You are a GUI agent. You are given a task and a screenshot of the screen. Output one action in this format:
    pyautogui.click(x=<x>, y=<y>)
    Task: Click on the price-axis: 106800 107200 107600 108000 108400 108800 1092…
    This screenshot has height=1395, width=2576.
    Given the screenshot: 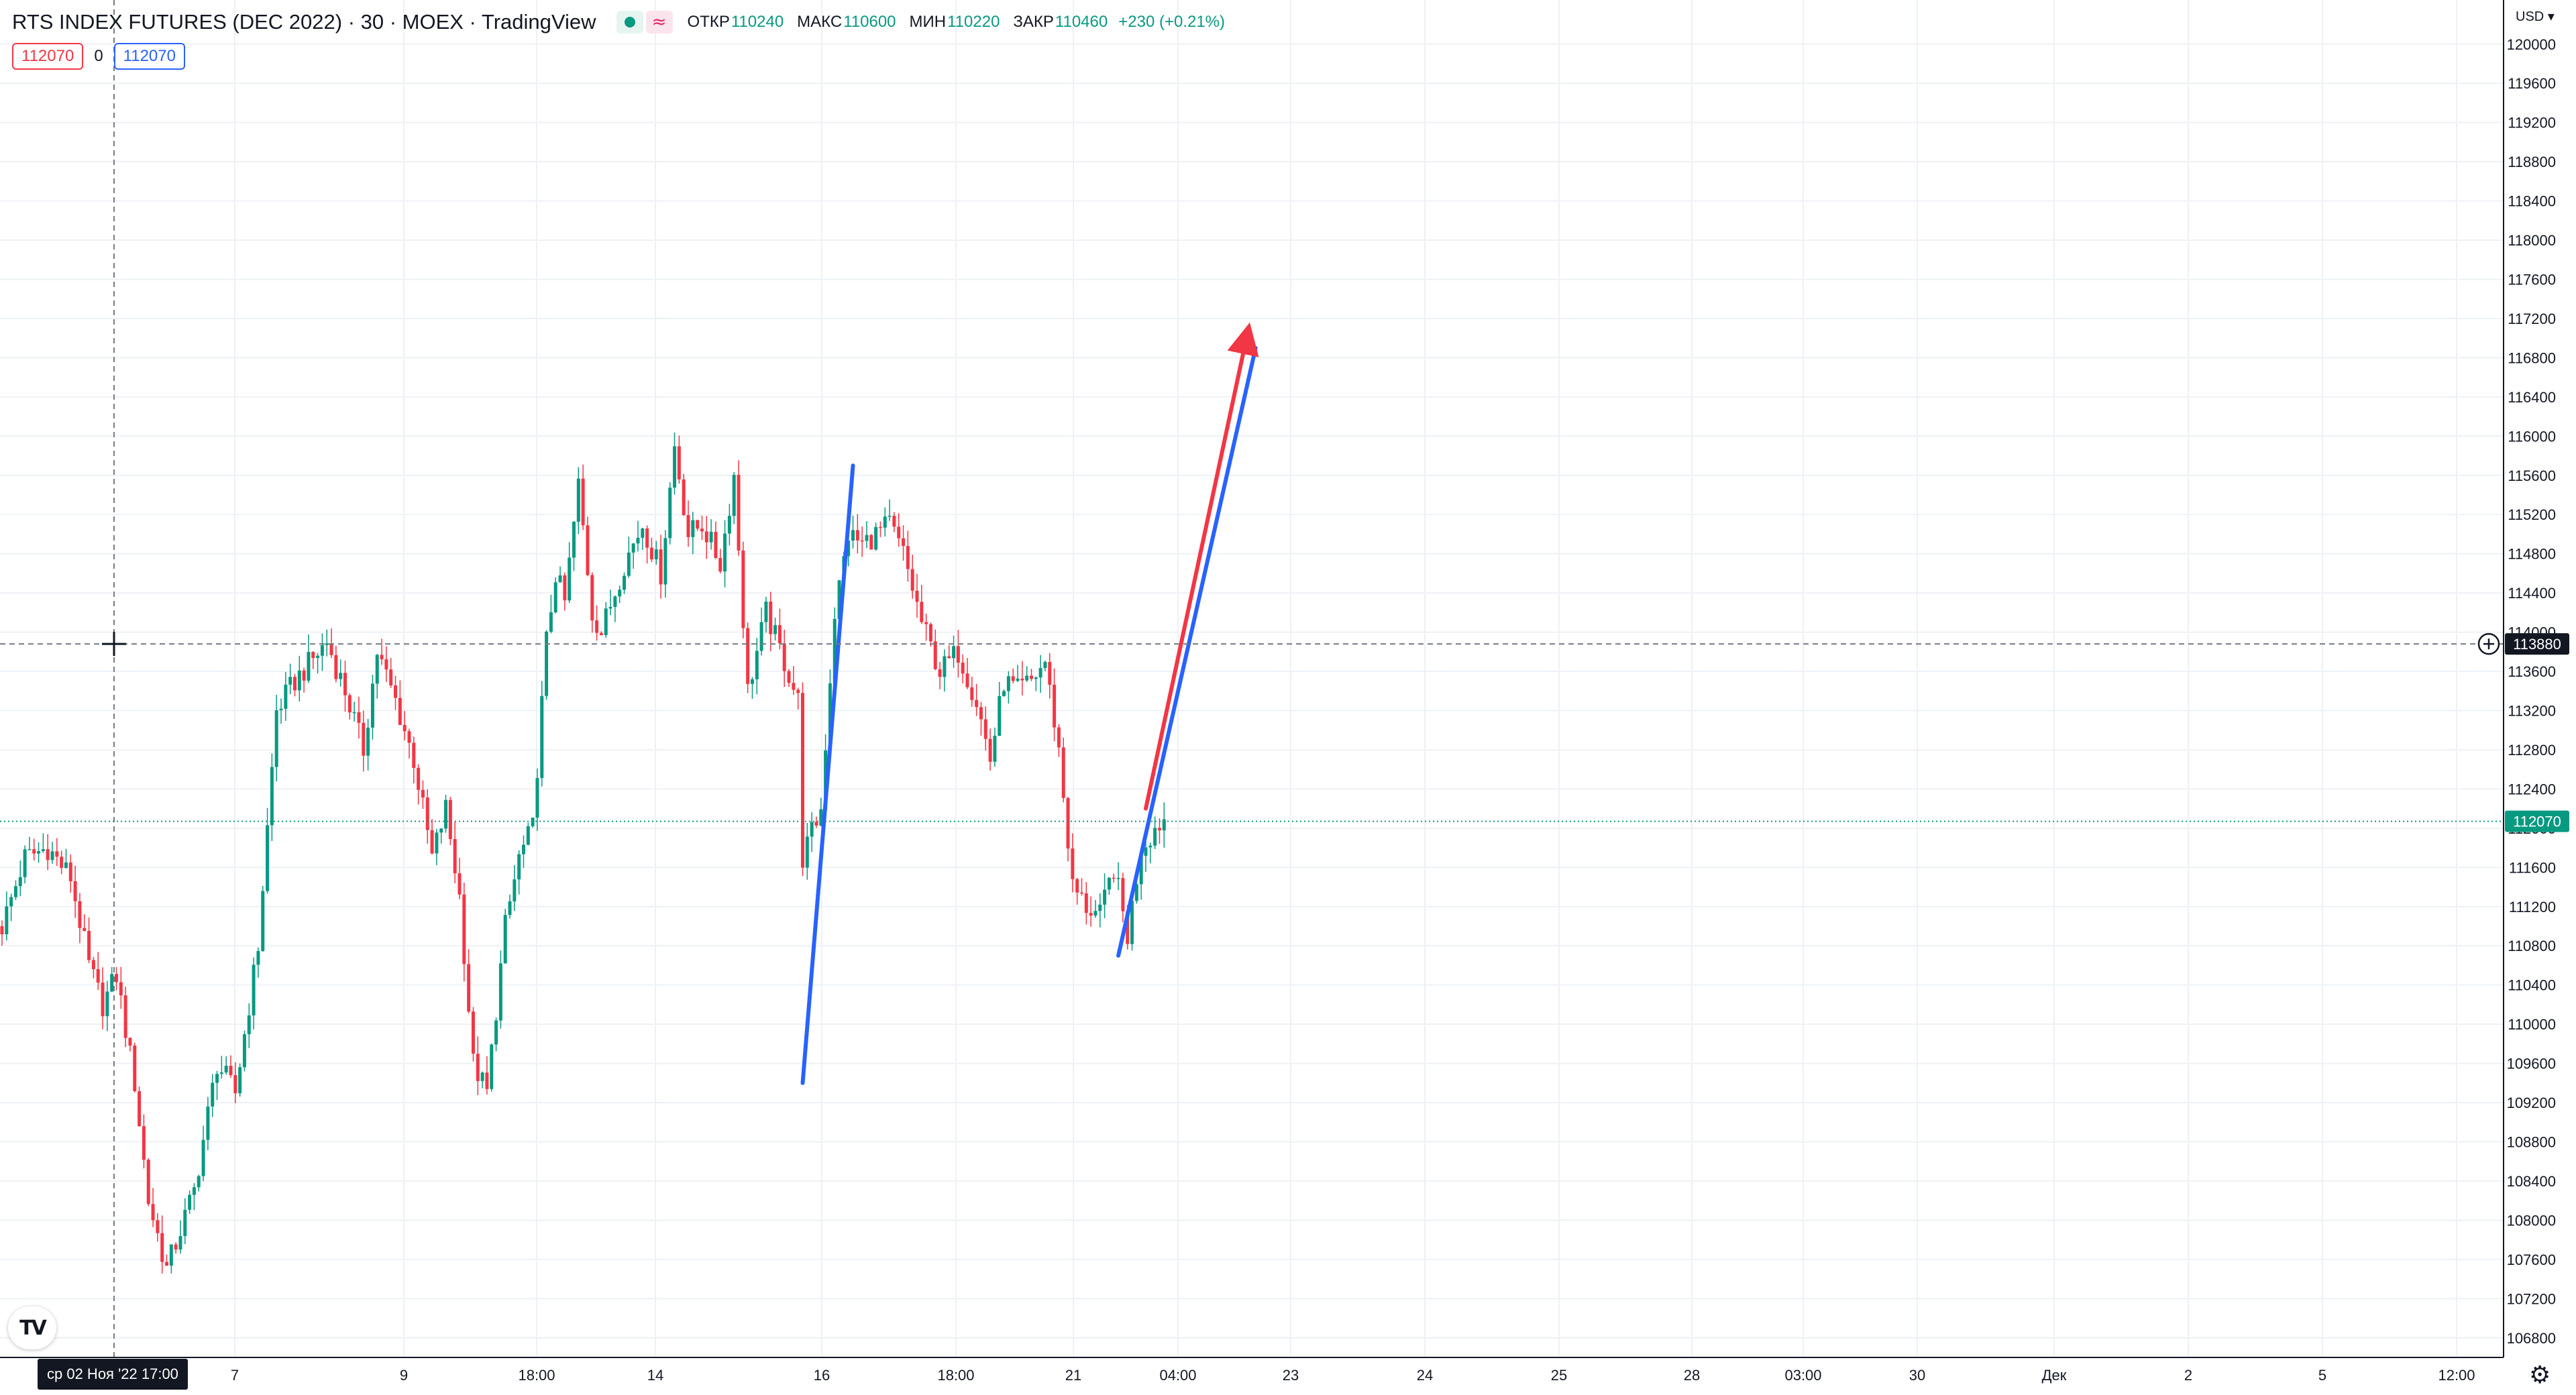 What is the action you would take?
    pyautogui.click(x=2526, y=697)
    